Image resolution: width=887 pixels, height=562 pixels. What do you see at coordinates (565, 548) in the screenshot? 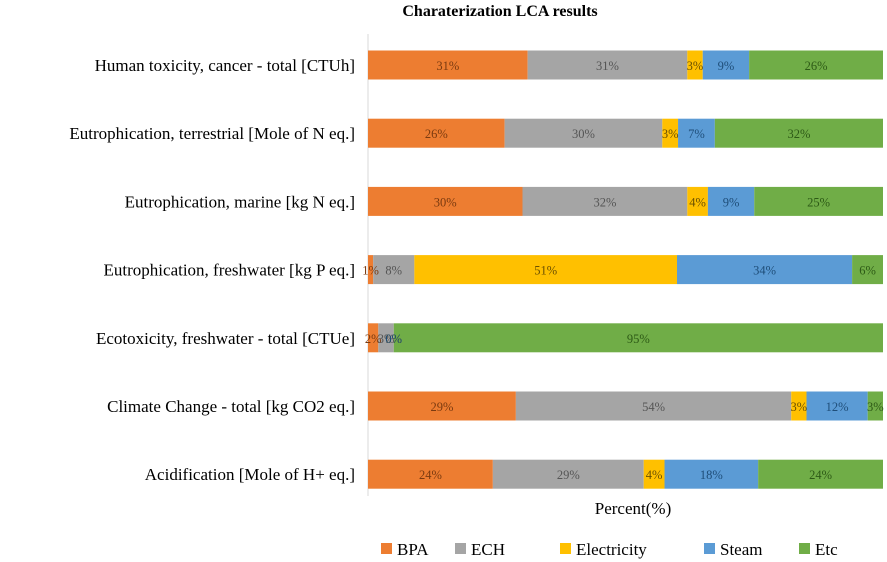
I see `legend-swatch-electricity` at bounding box center [565, 548].